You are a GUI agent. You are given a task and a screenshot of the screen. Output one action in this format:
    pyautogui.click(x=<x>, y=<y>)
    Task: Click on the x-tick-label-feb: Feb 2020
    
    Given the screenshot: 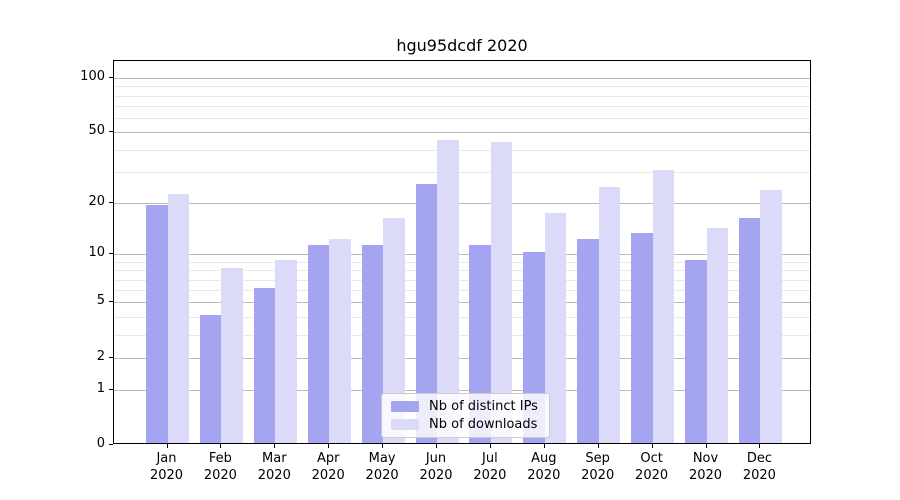 What is the action you would take?
    pyautogui.click(x=220, y=467)
    